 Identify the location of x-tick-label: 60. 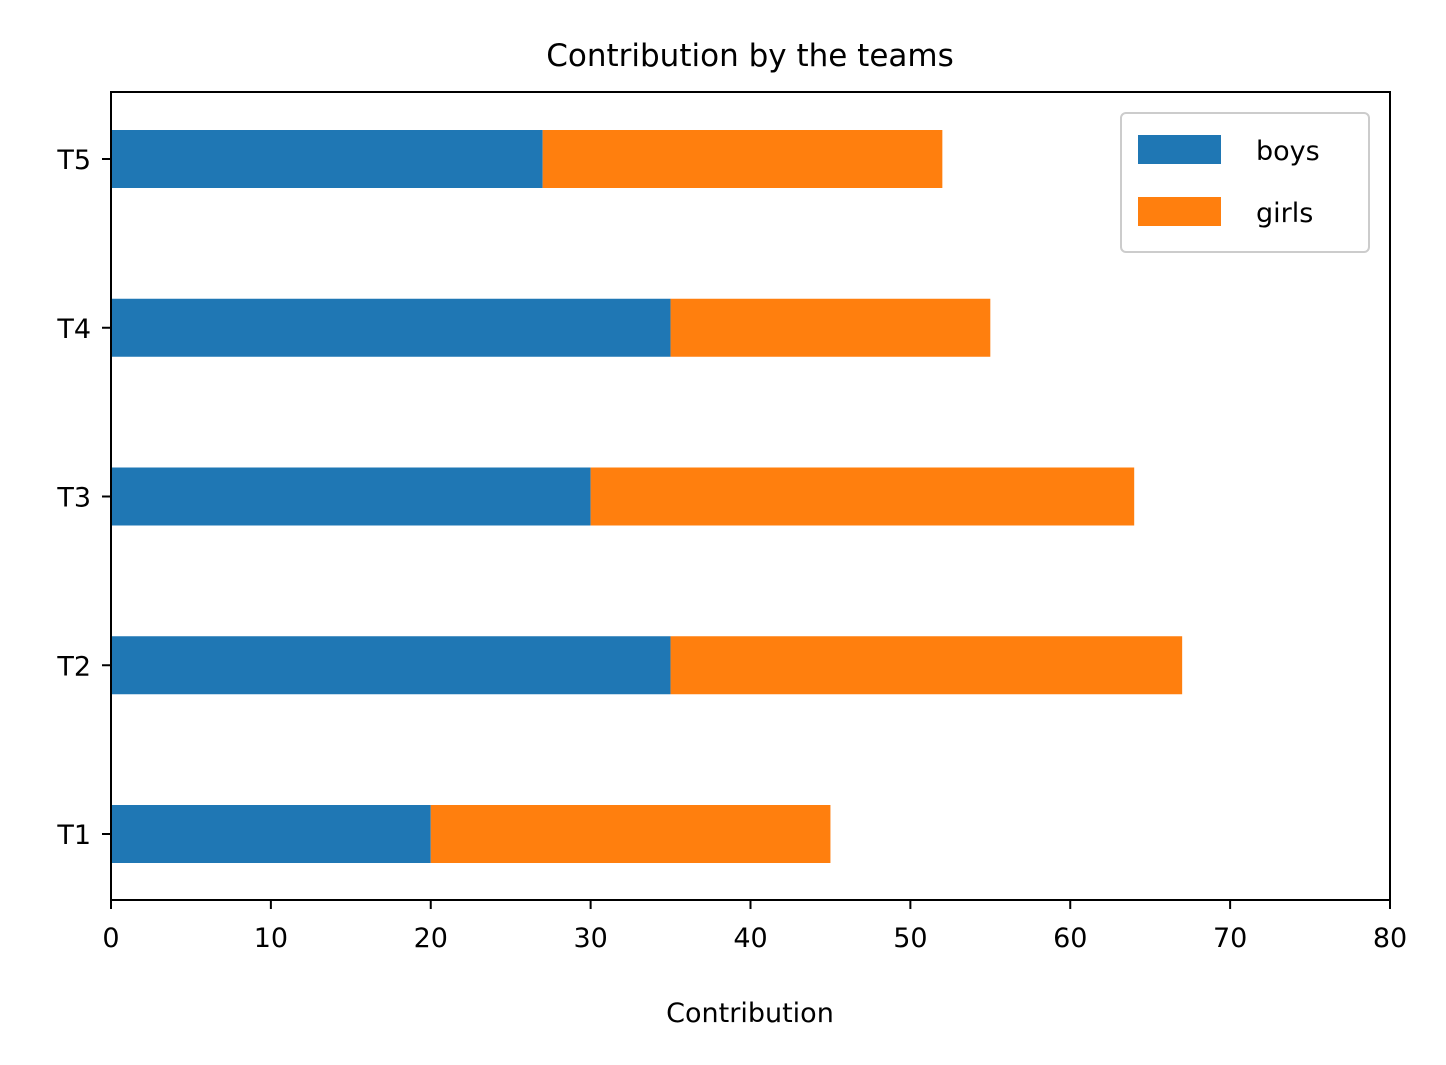
(1070, 938).